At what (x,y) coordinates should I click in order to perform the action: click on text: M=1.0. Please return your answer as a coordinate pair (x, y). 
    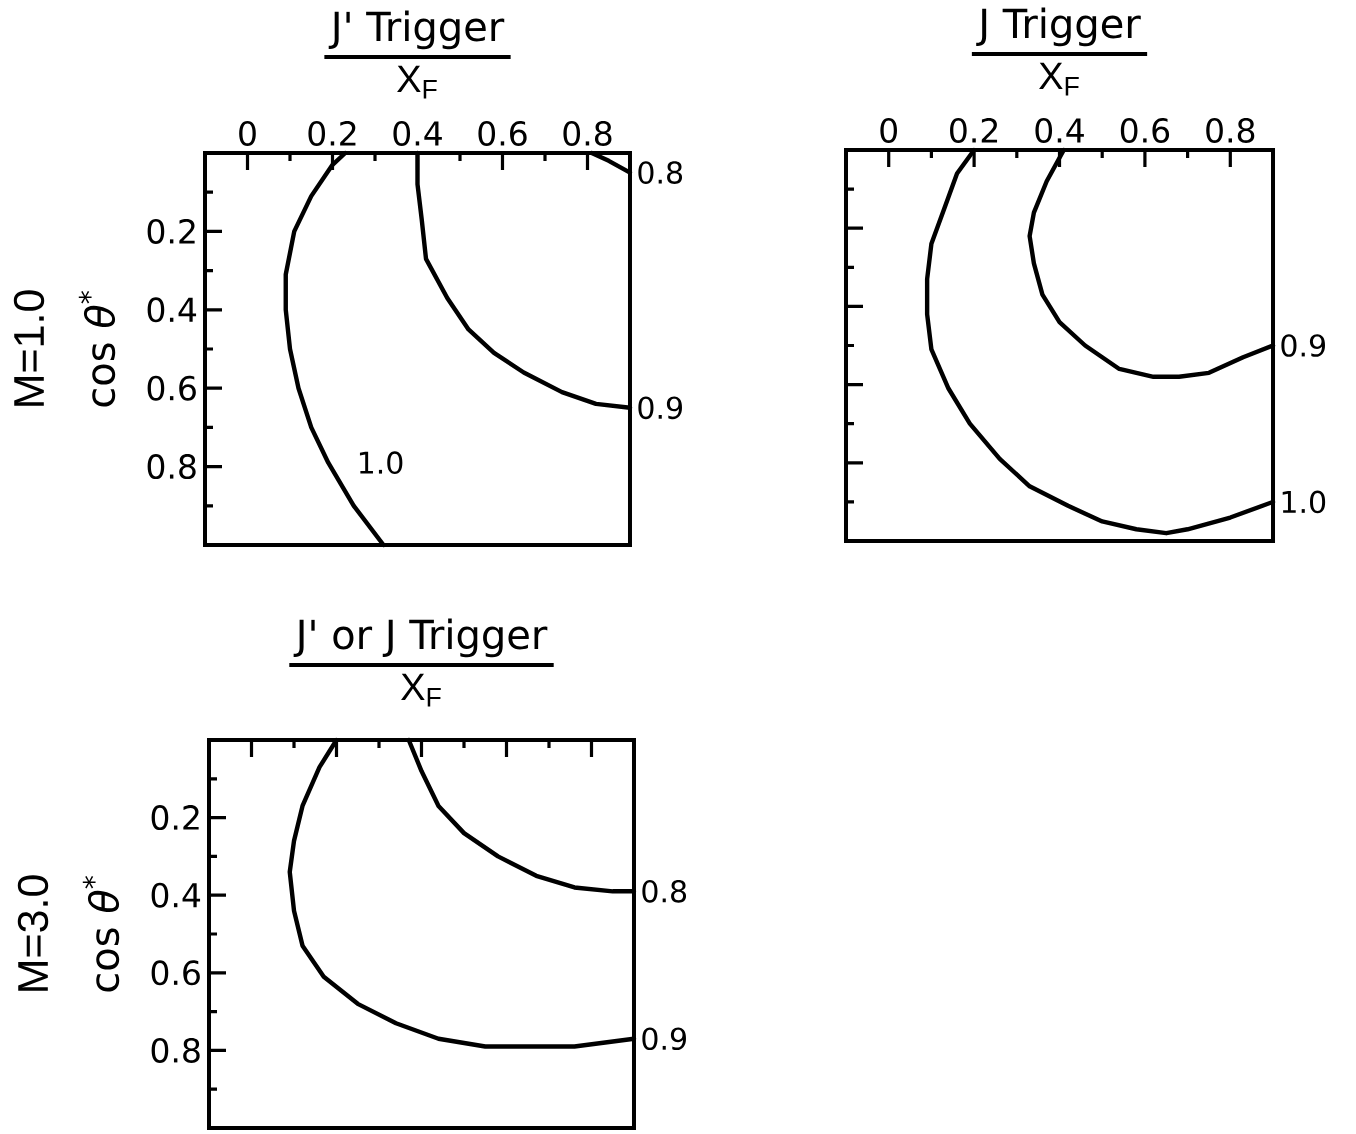
    Looking at the image, I should click on (29, 348).